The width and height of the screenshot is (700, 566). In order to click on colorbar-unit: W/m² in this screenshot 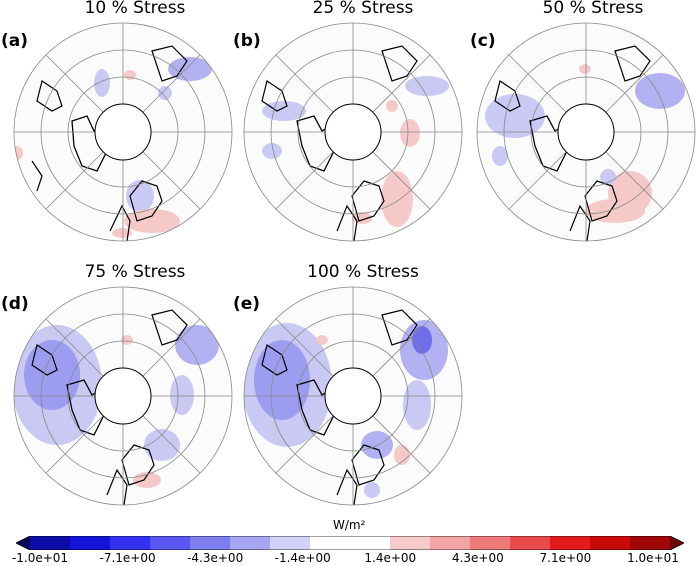, I will do `click(349, 525)`.